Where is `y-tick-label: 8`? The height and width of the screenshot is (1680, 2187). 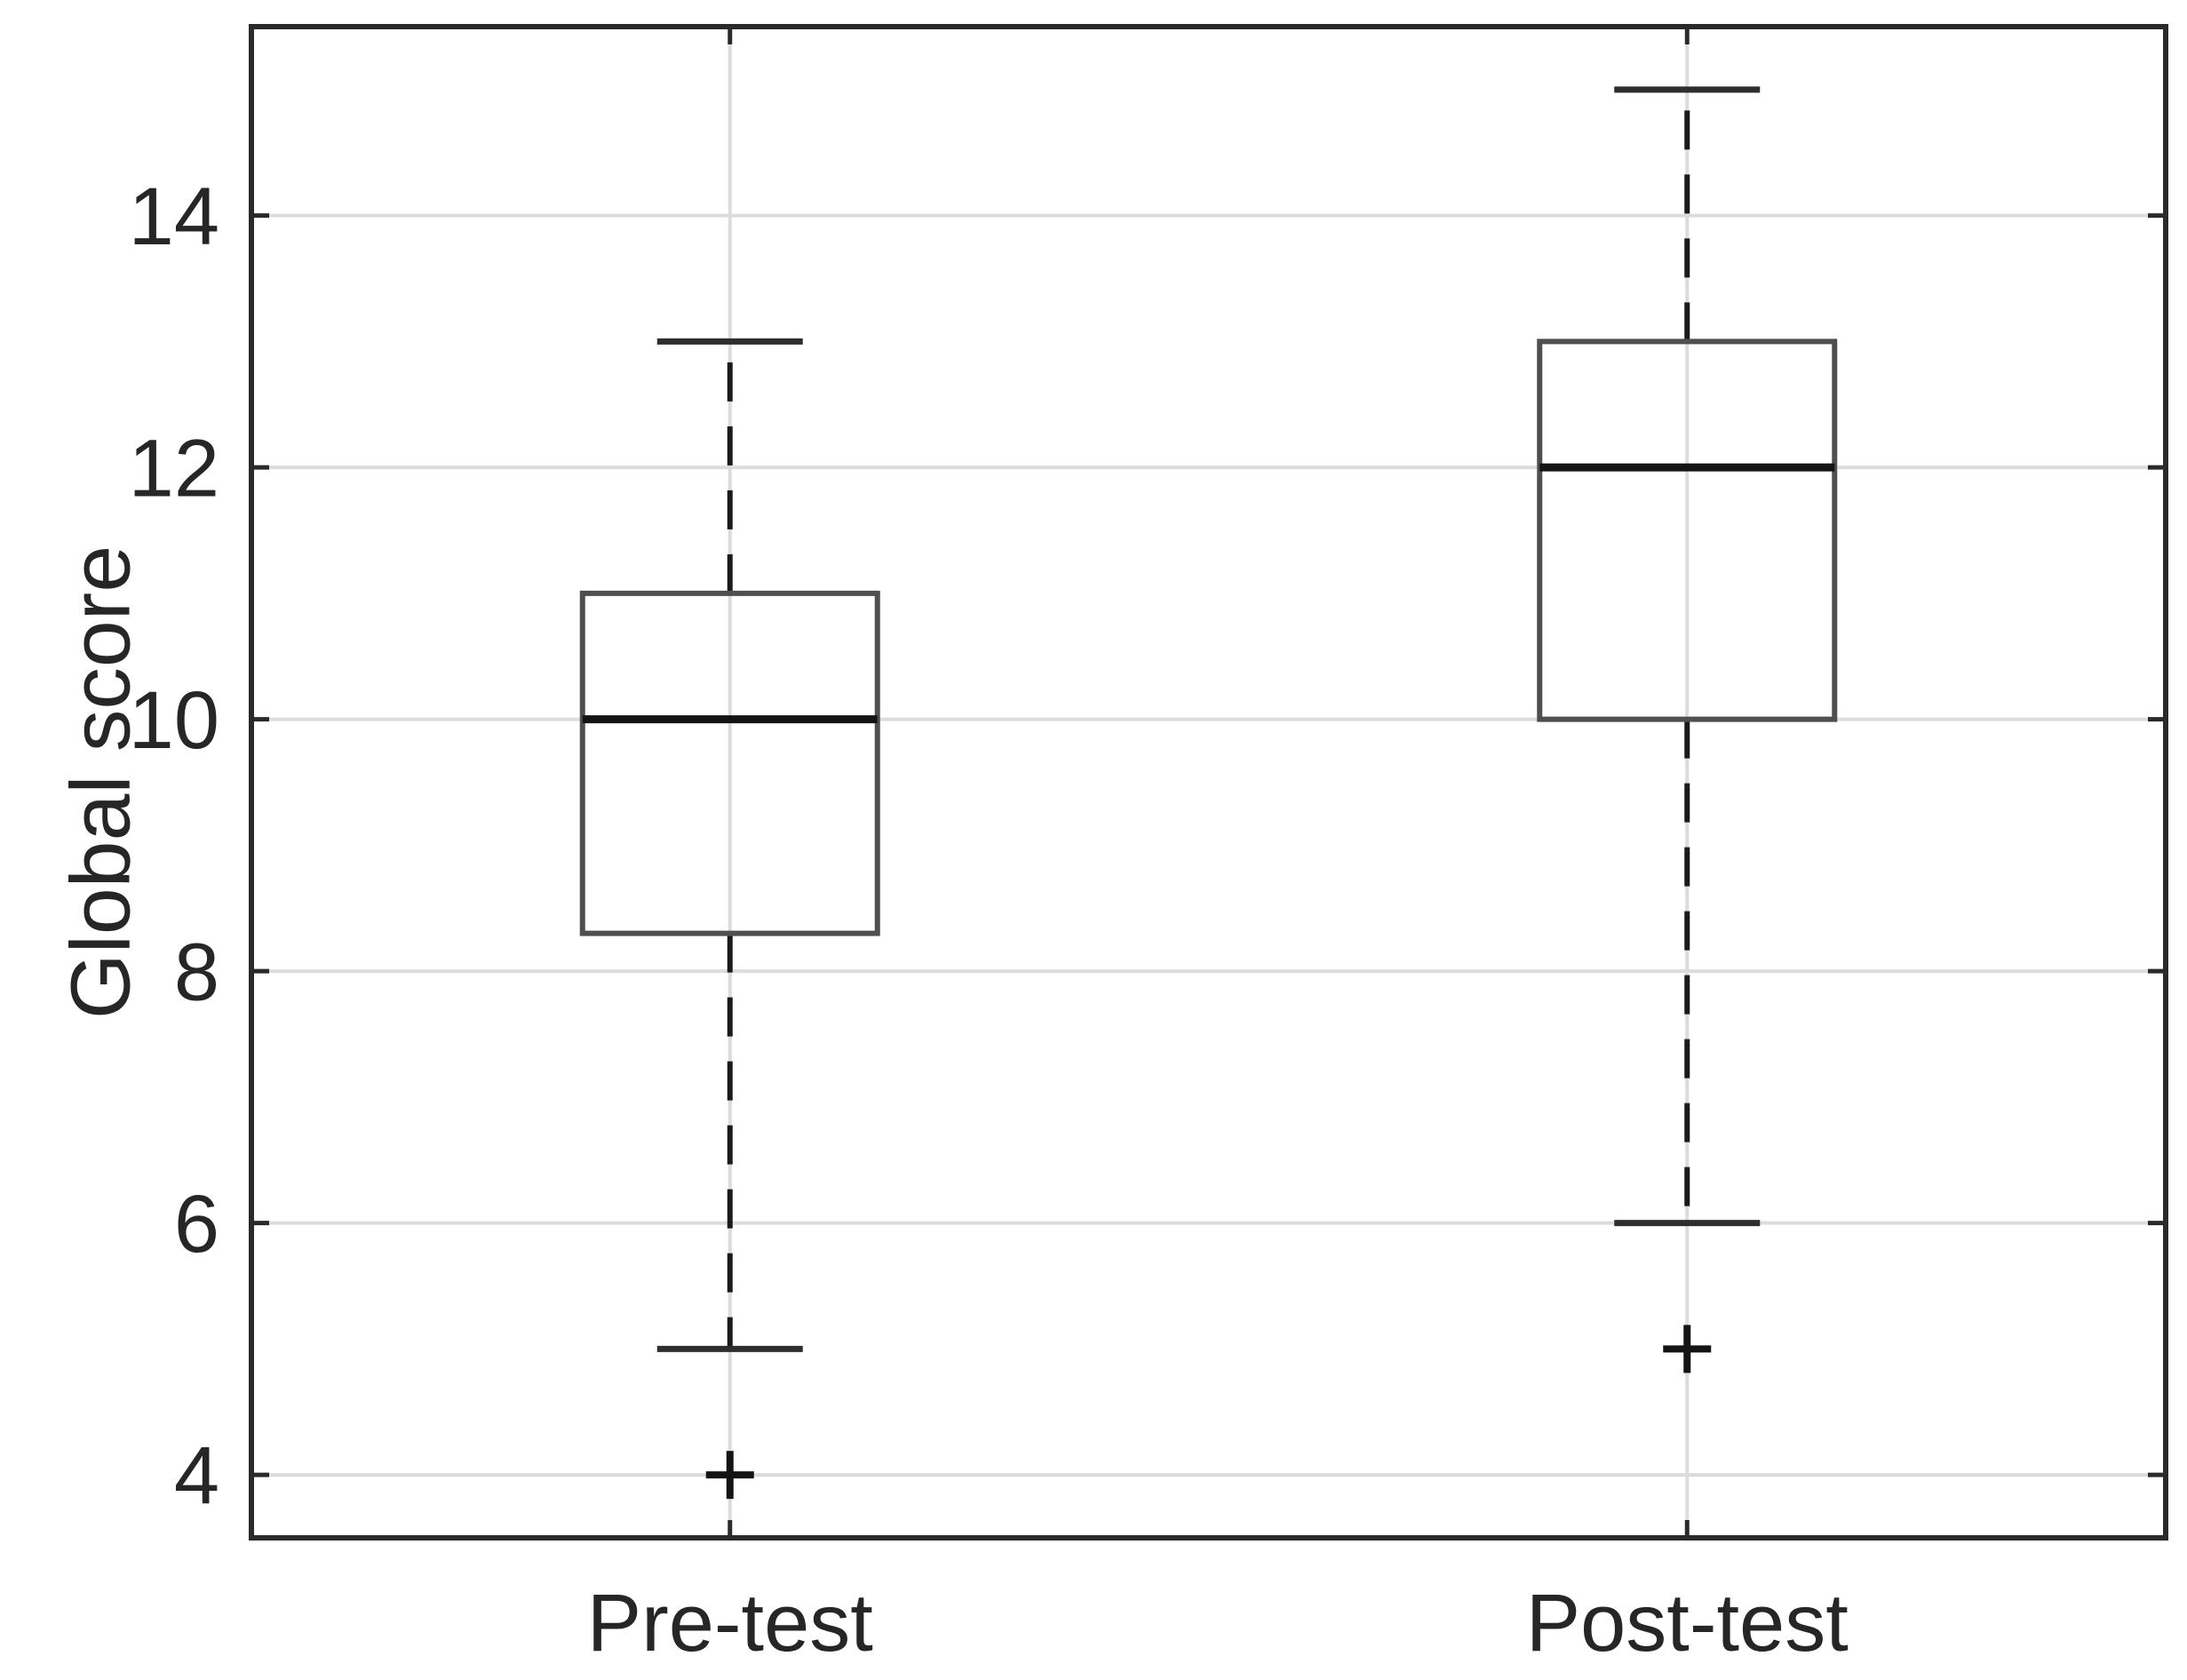
y-tick-label: 8 is located at coordinates (196, 972).